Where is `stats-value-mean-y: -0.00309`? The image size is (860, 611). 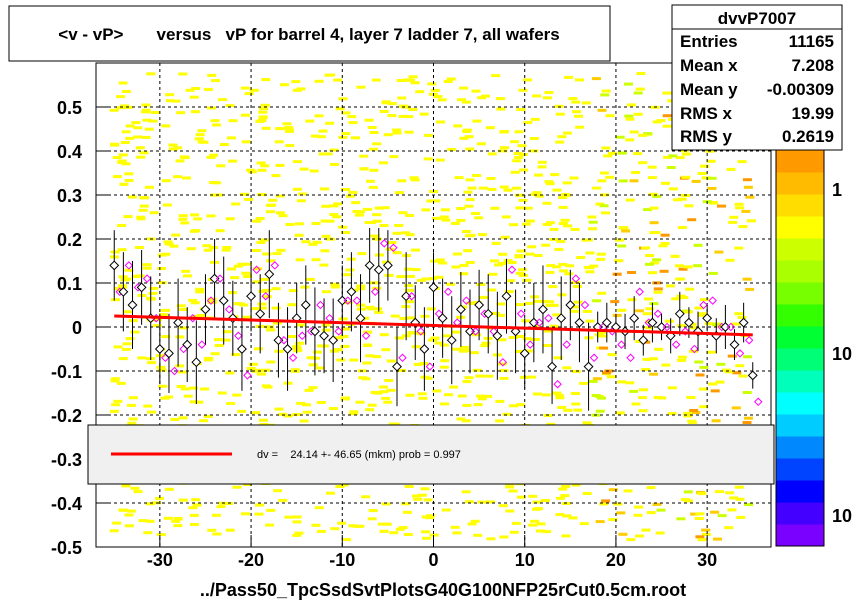 stats-value-mean-y: -0.00309 is located at coordinates (800, 89).